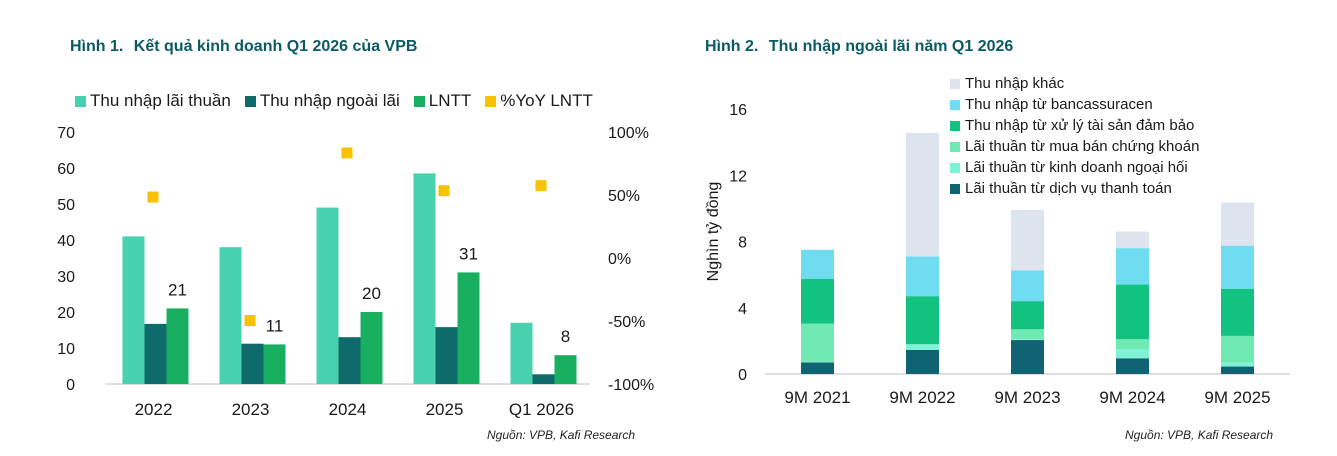  What do you see at coordinates (348, 409) in the screenshot?
I see `chart1-xtick-label: 2024` at bounding box center [348, 409].